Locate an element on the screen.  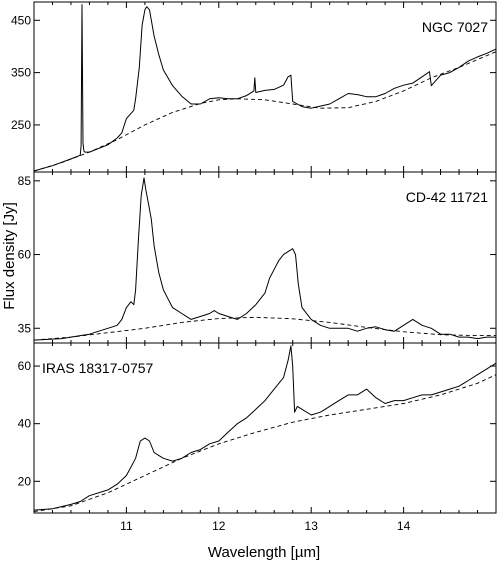
y-axis-title: Flux density [Jy] is located at coordinates (9, 256).